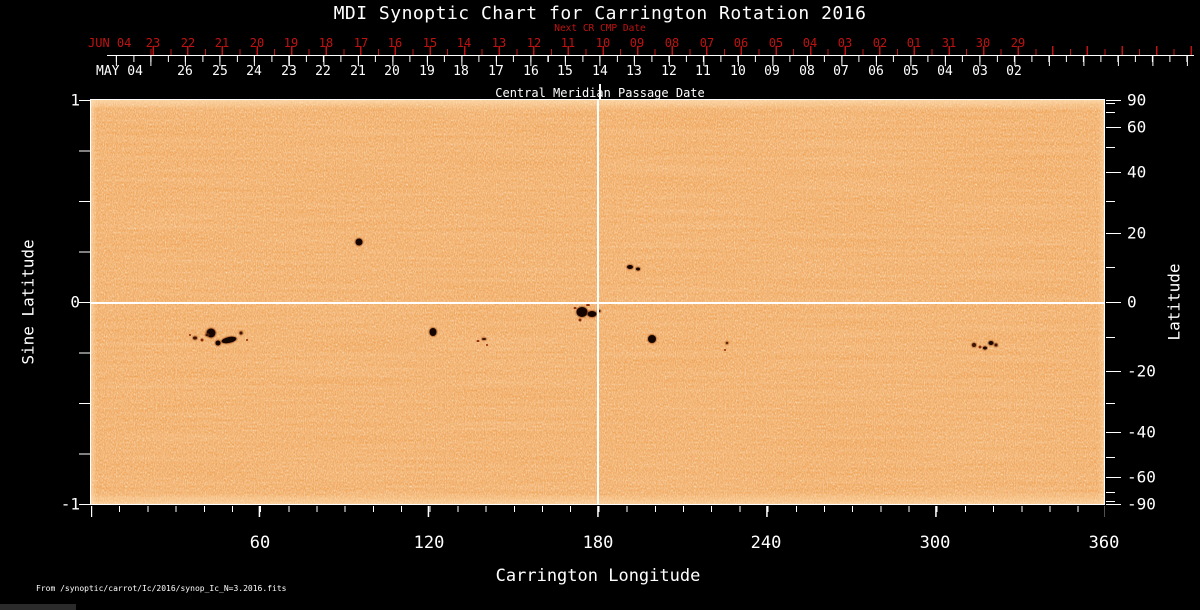  I want to click on white-day-label: 20, so click(392, 71).